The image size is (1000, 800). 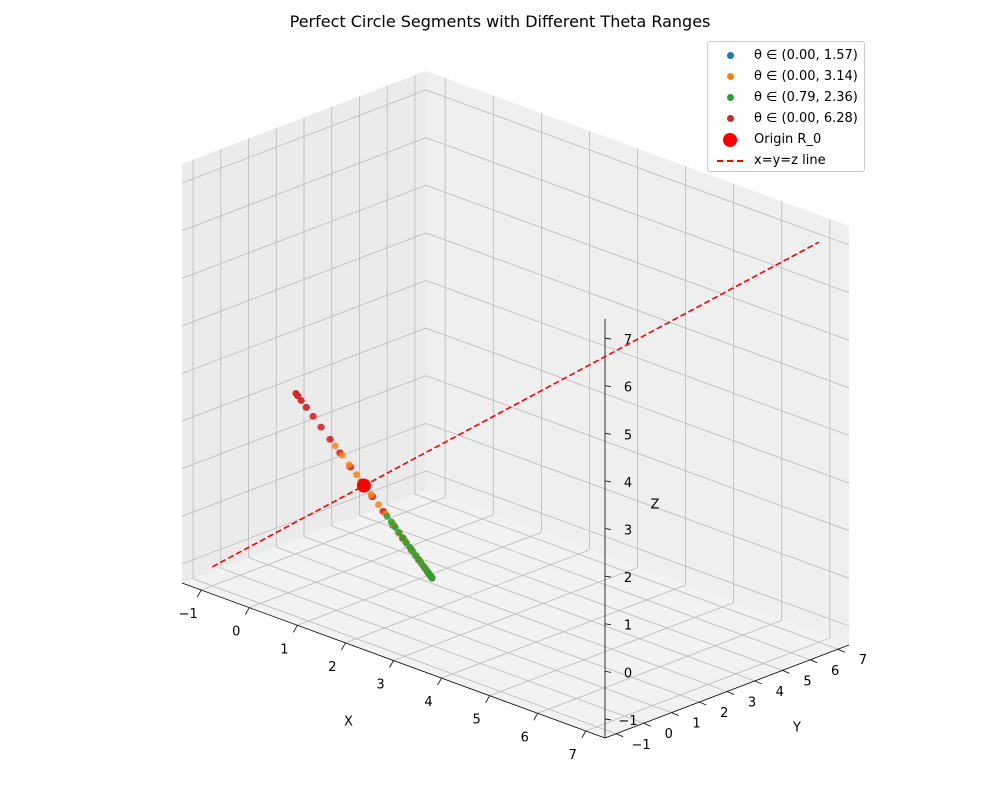 I want to click on legend-item: θ ∈ (0.79, 2.36), so click(x=786, y=97).